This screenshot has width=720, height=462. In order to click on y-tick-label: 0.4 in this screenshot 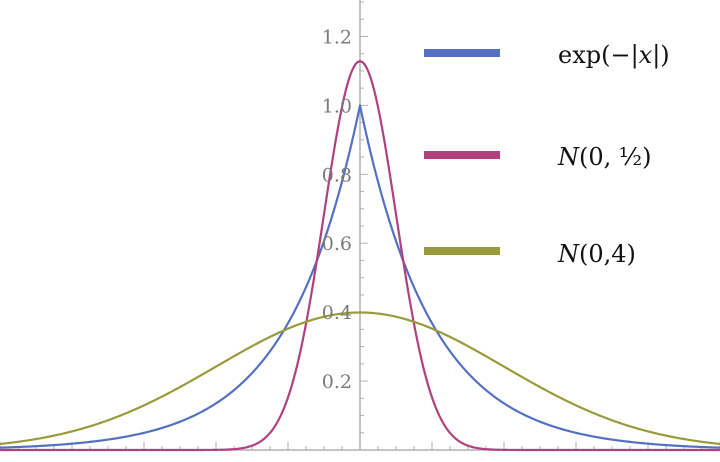, I will do `click(337, 313)`.